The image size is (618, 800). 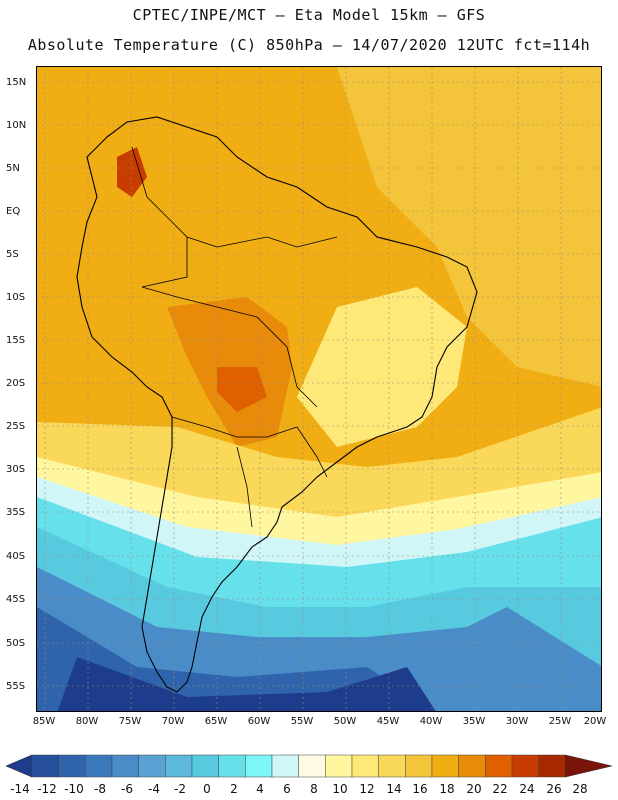 I want to click on colorbar-label: 16, so click(x=420, y=789).